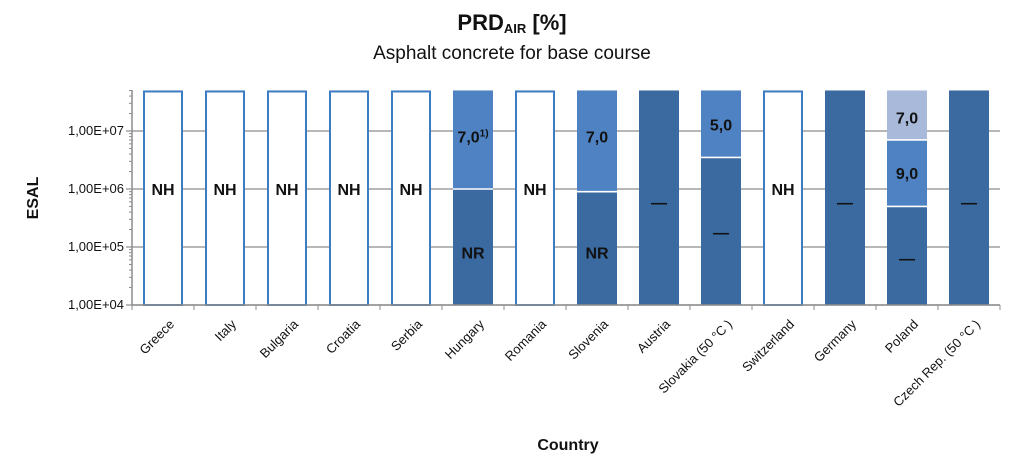  What do you see at coordinates (465, 339) in the screenshot?
I see `x-tick-label: Hungary` at bounding box center [465, 339].